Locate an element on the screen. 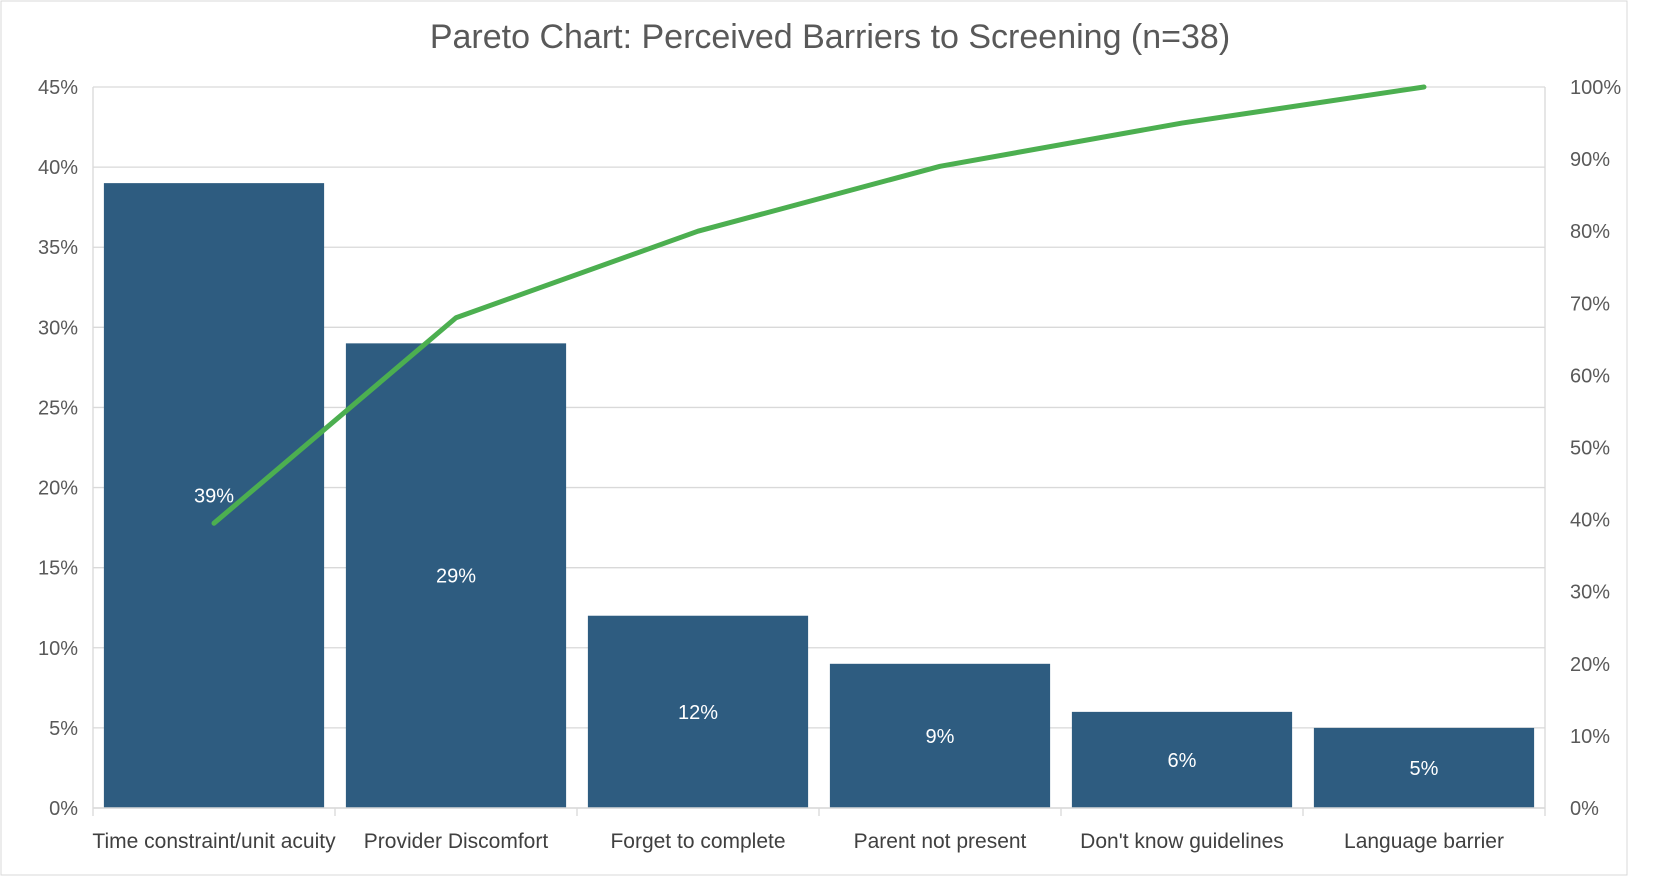 The image size is (1660, 885). left-axis-tick-label: 5% is located at coordinates (63, 729).